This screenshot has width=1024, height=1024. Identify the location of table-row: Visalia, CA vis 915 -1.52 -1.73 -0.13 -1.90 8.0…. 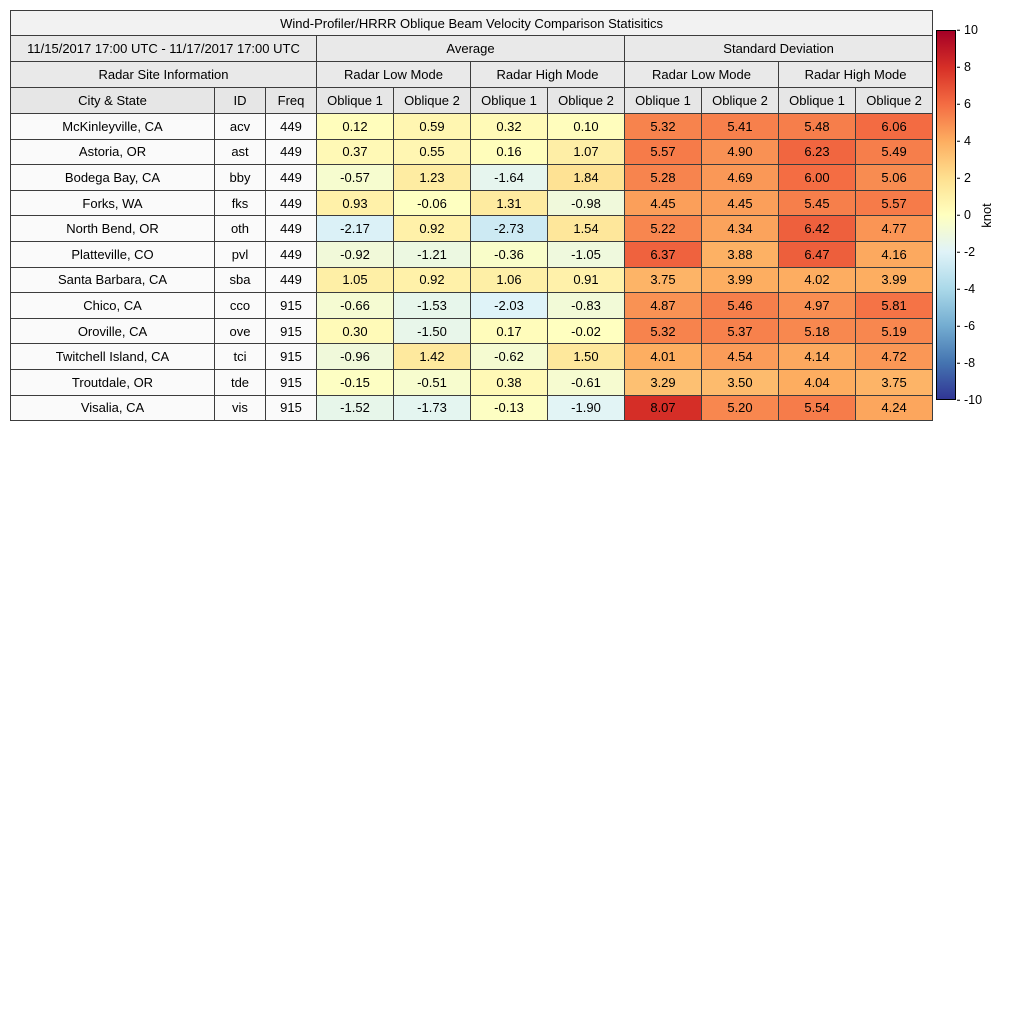
(472, 408).